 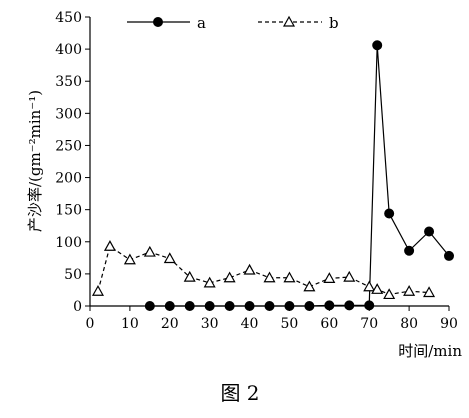 I want to click on legend-b-marker, so click(x=289, y=21).